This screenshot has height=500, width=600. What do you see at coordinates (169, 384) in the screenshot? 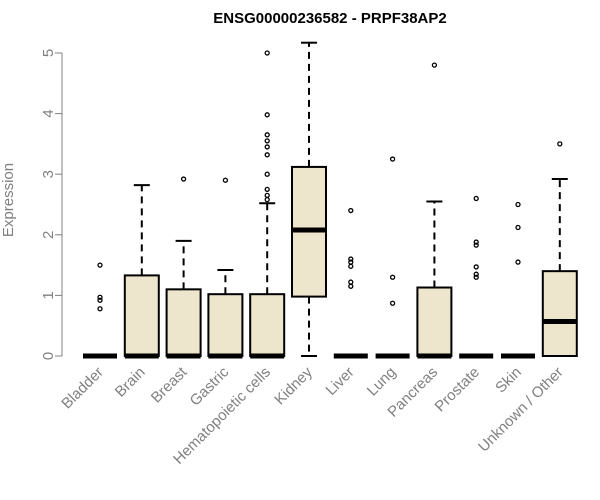
I see `x-tick-label-2: Breast` at bounding box center [169, 384].